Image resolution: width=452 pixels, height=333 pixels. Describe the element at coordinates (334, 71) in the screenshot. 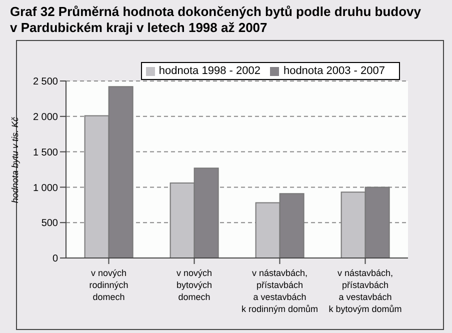

I see `legend-label: hodnota 2003 - 2007` at that location.